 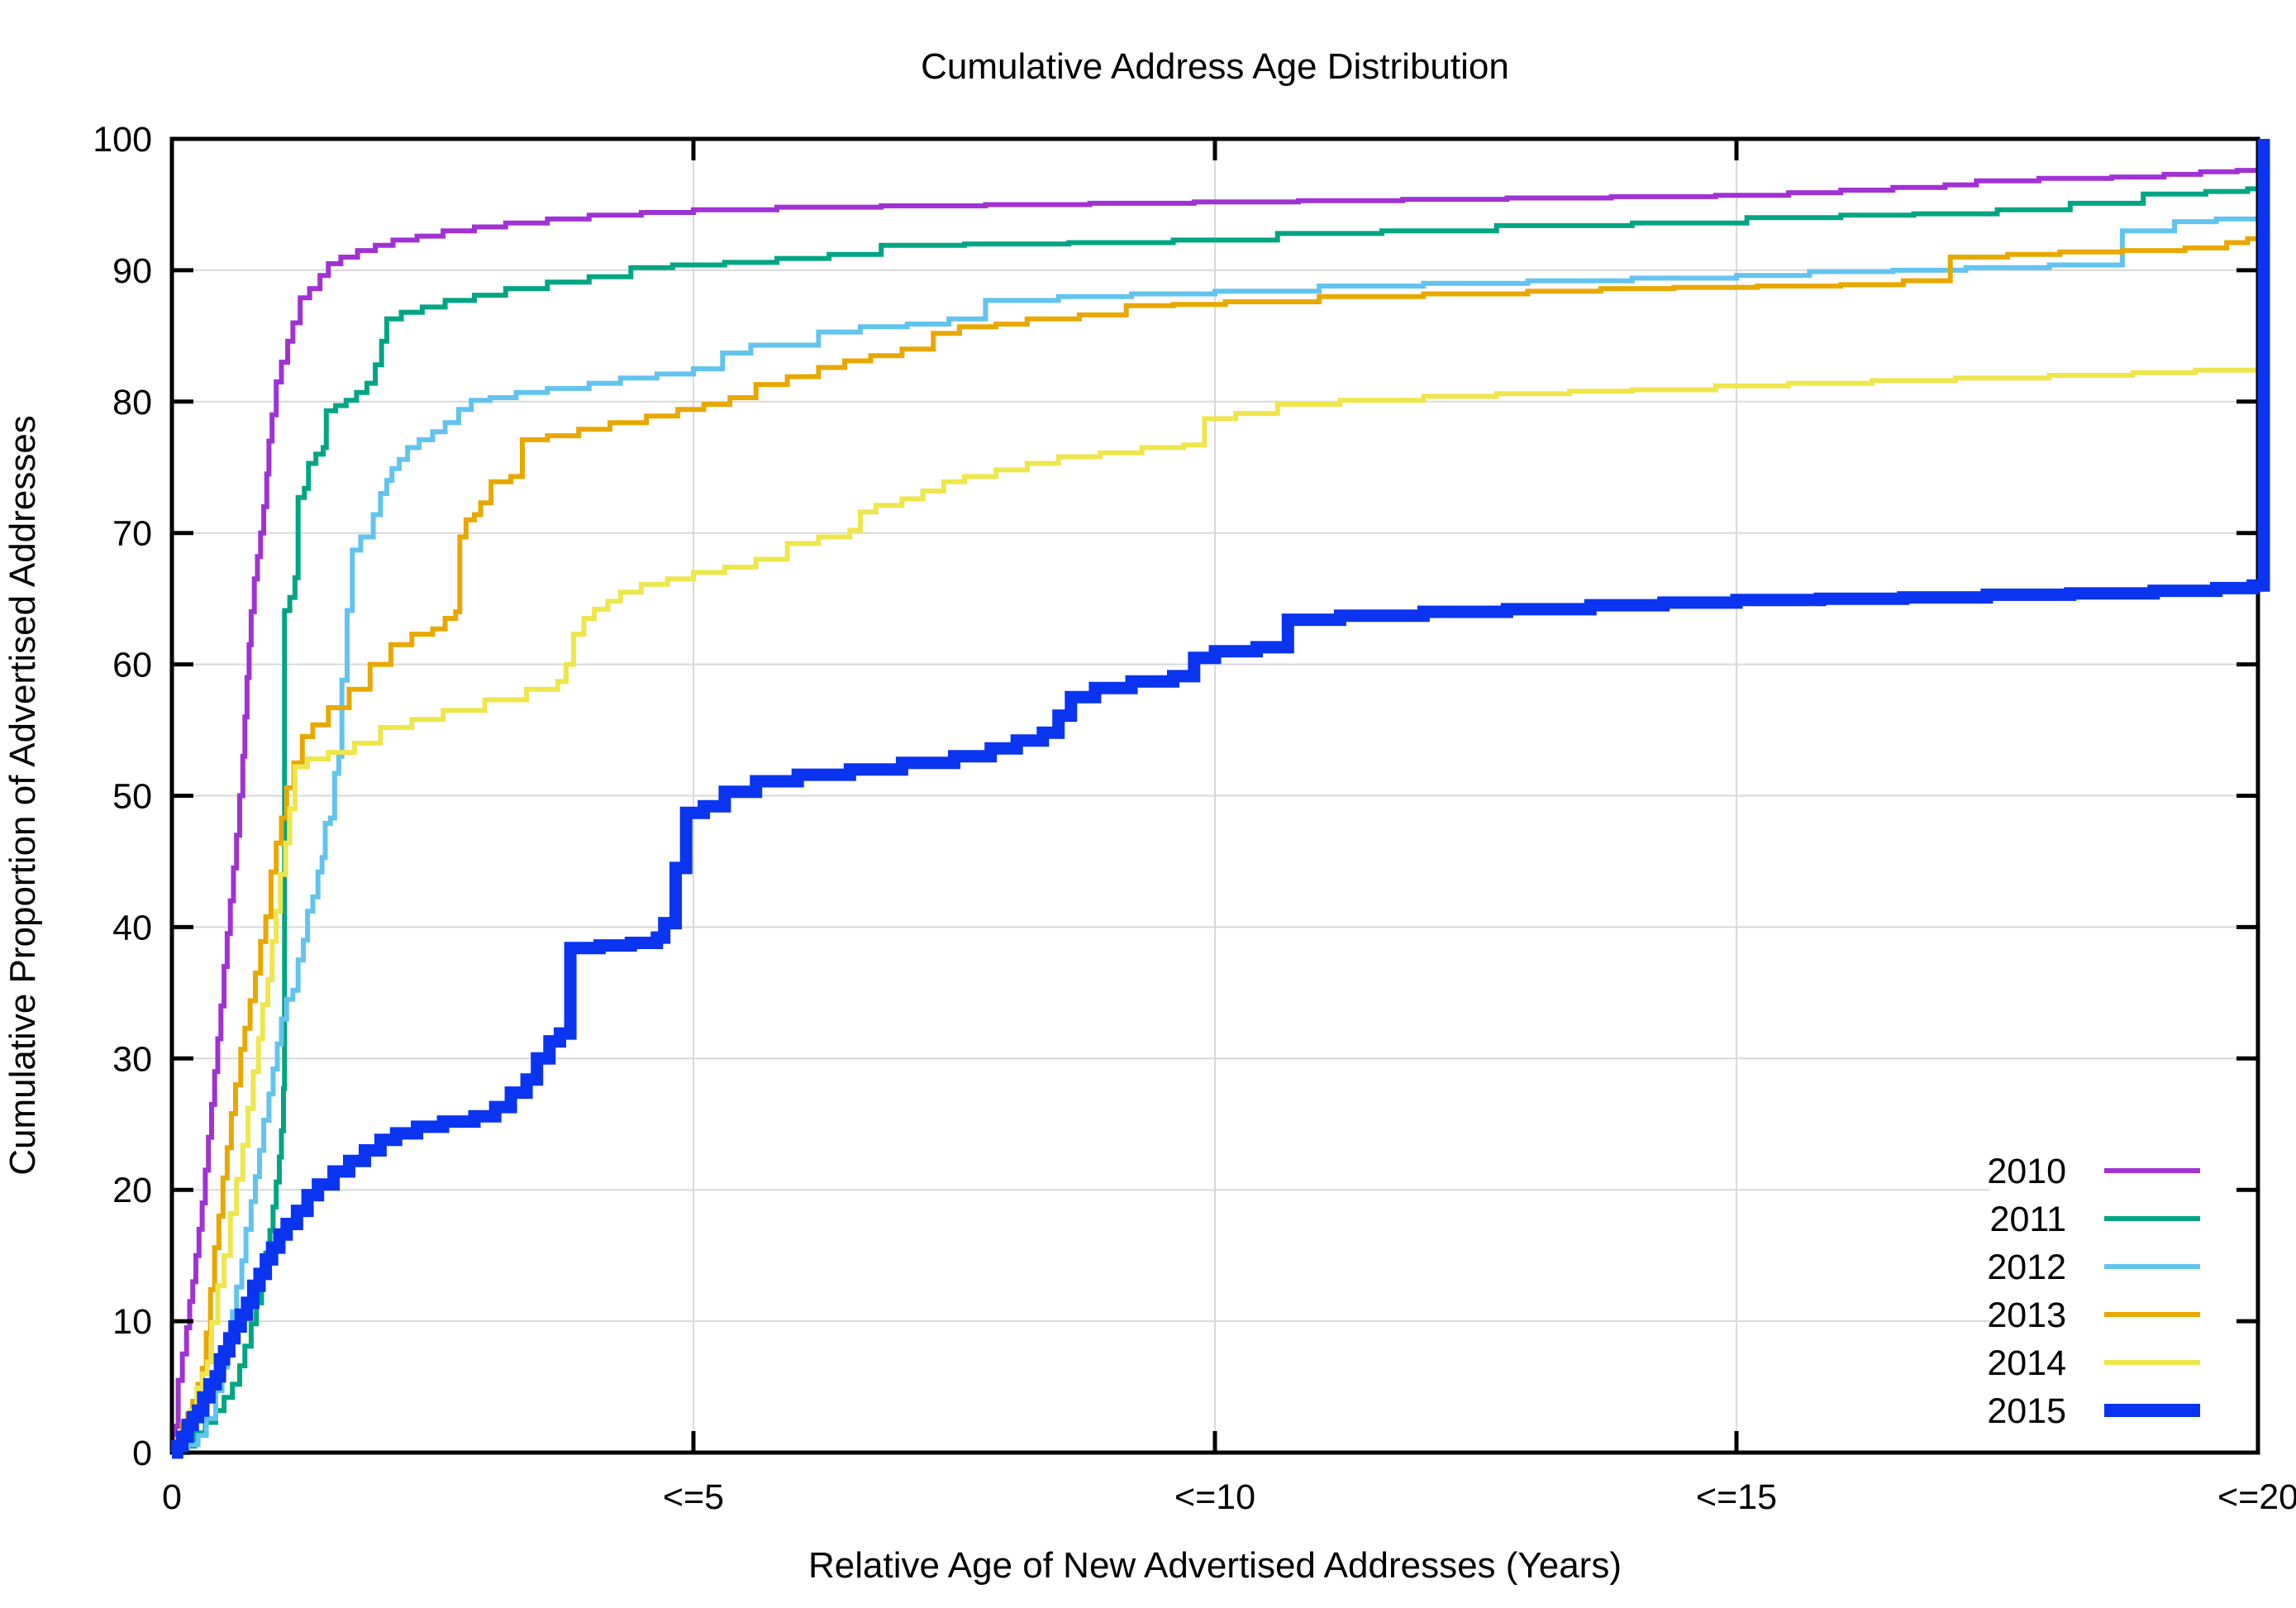 I want to click on legend: 2010 2011 2012 2013 2014 2015, so click(x=2093, y=1291).